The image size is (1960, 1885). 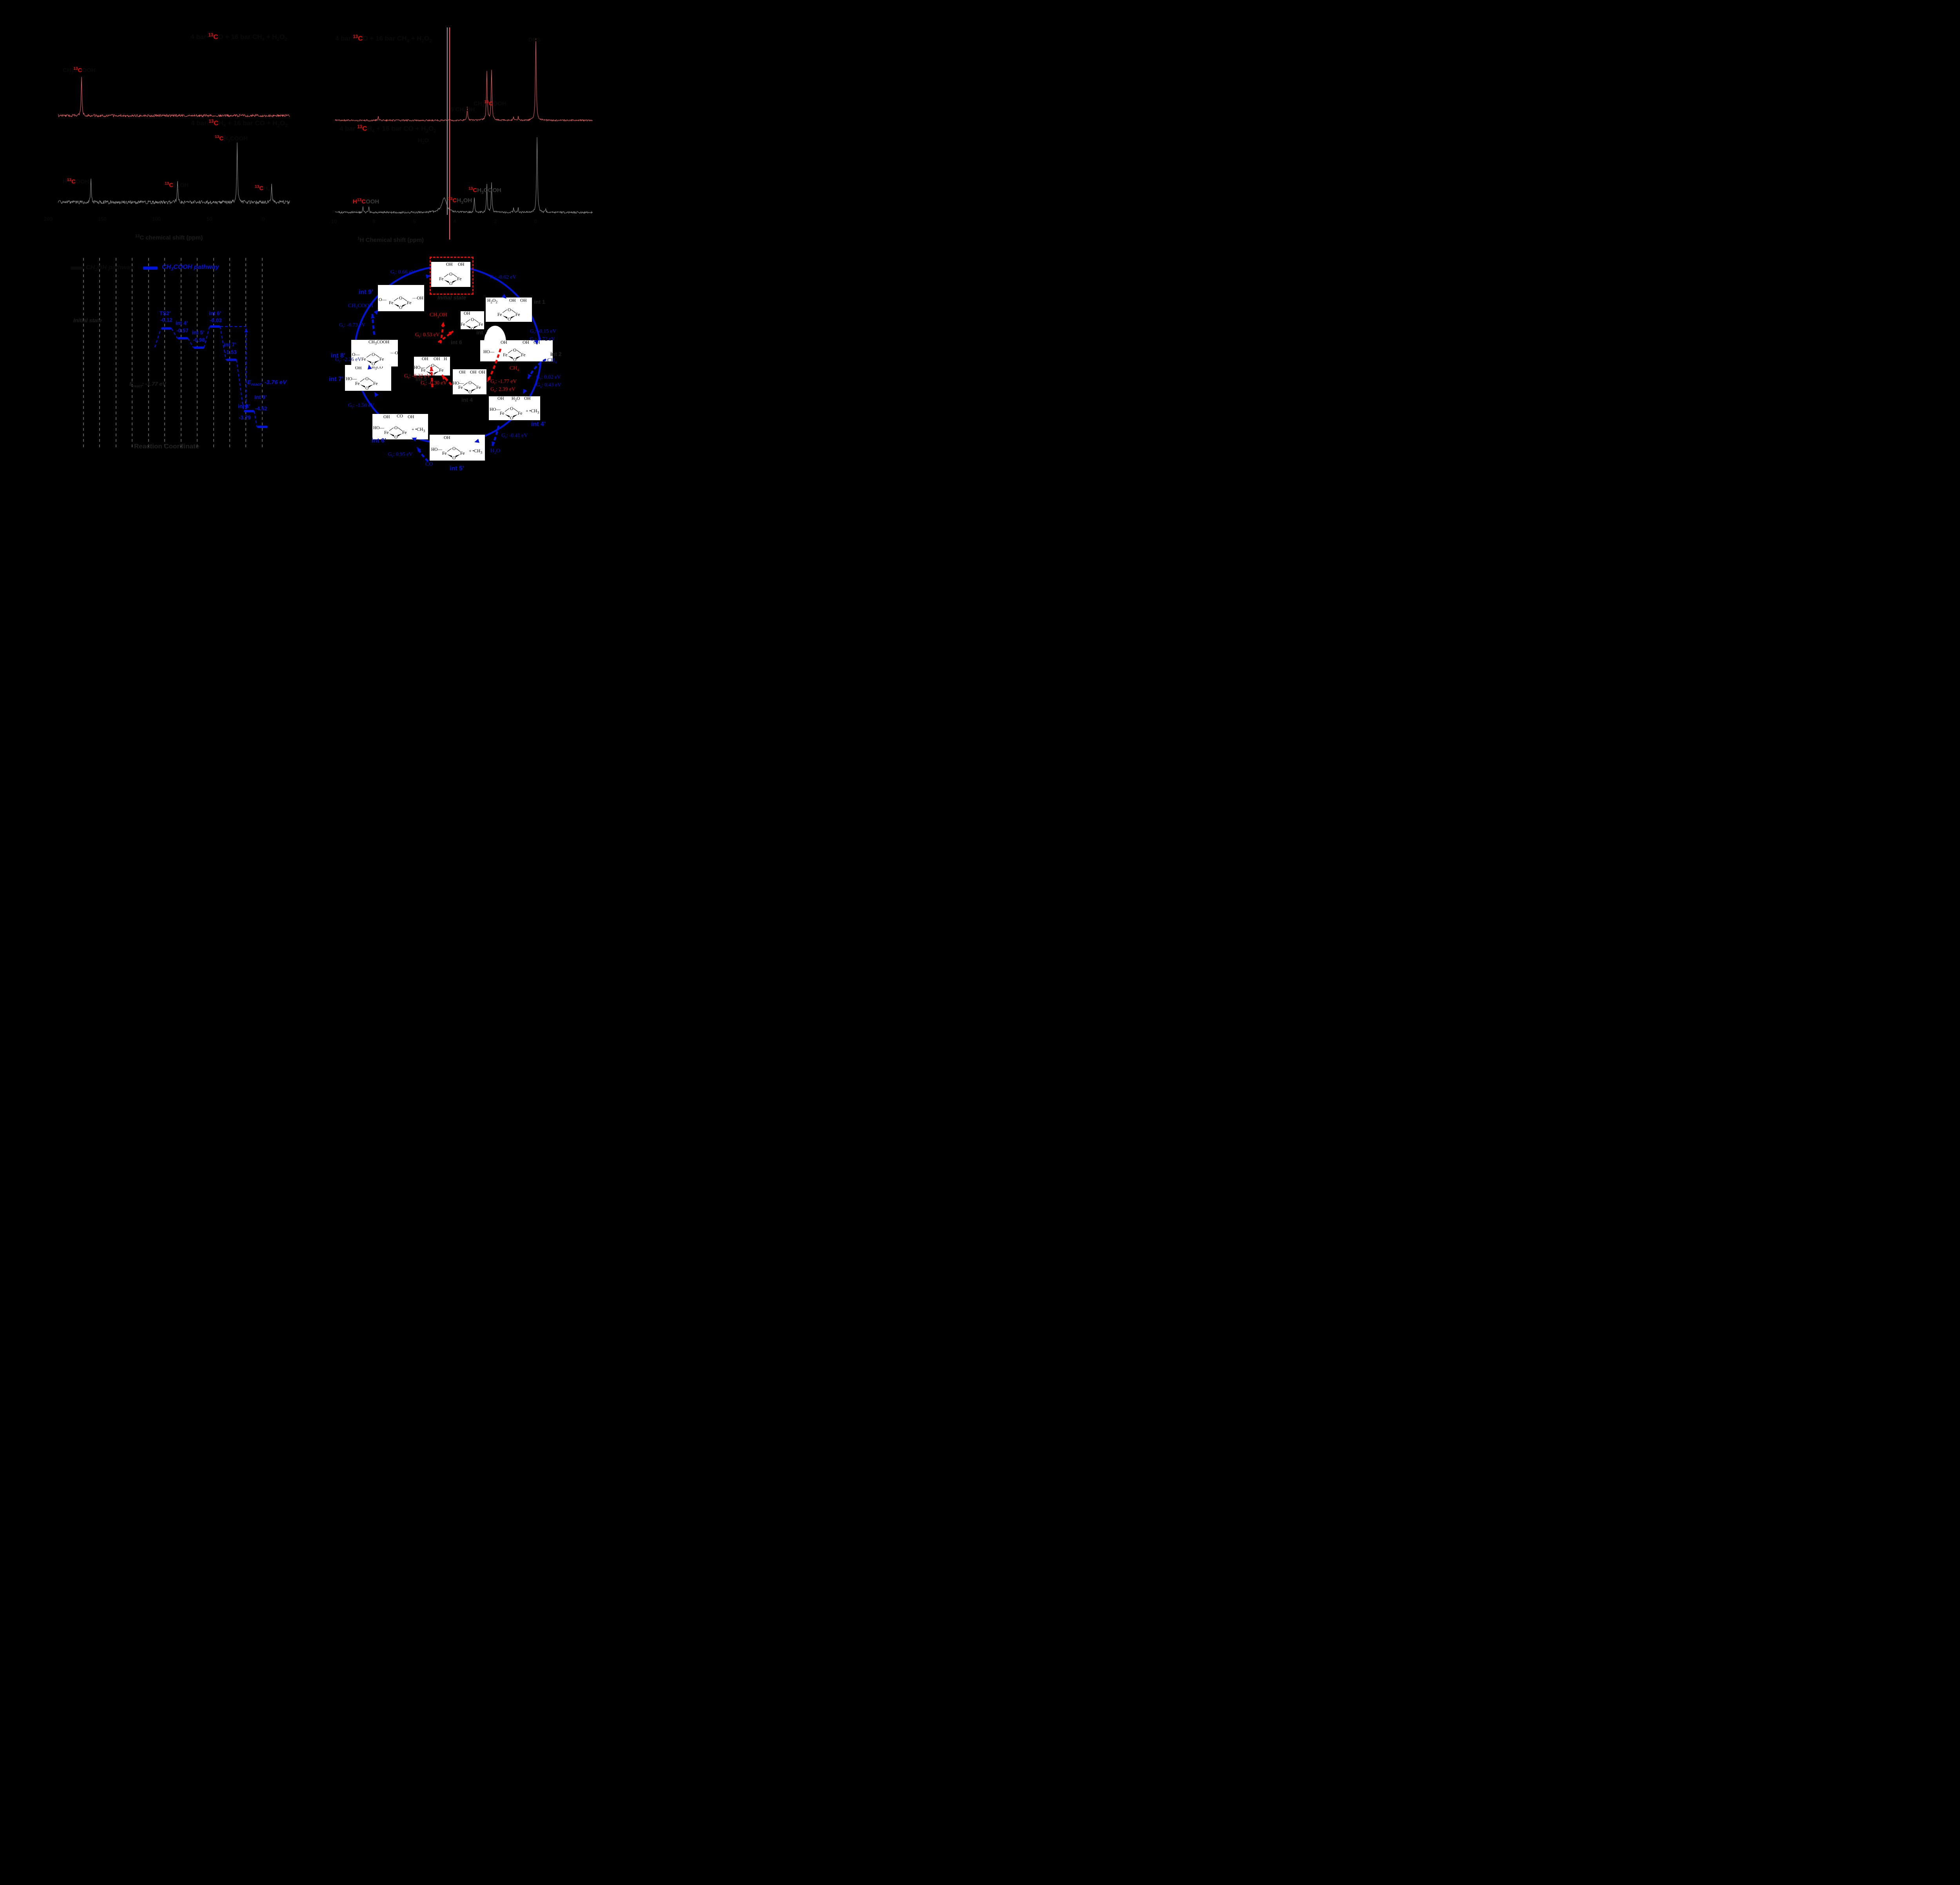 What do you see at coordinates (336, 379) in the screenshot?
I see `cycle-label-int7p: int 7’` at bounding box center [336, 379].